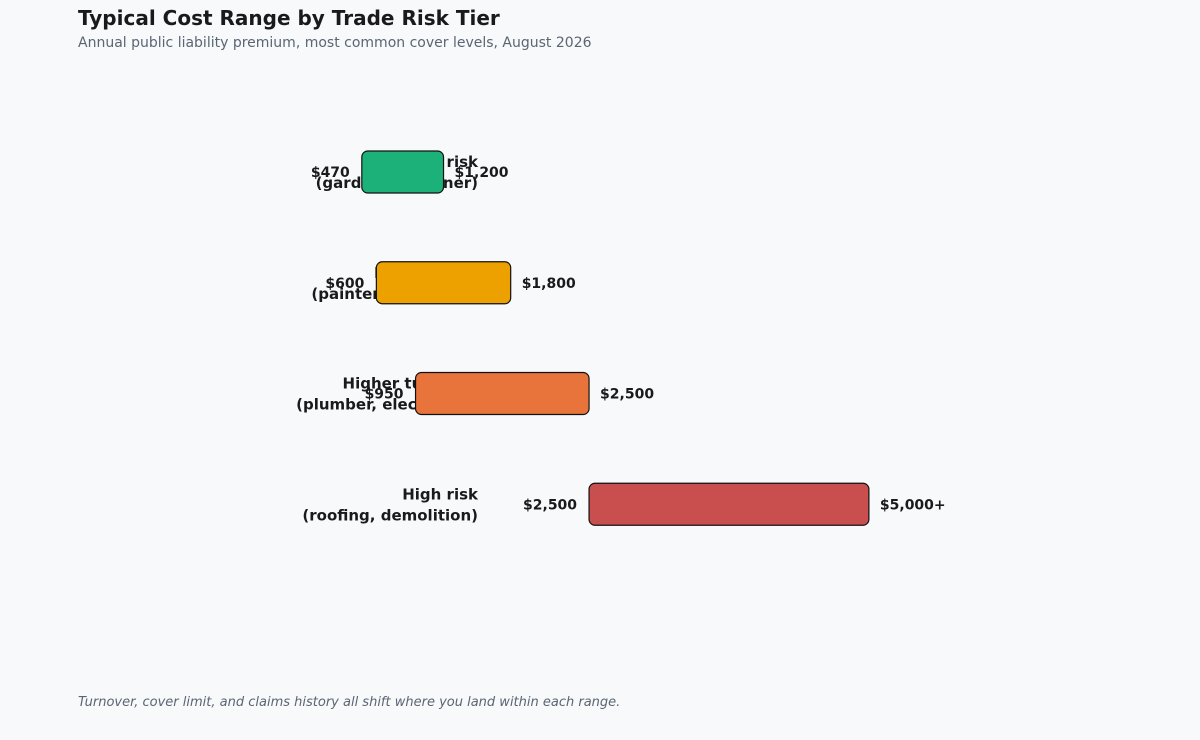 The image size is (1200, 740). Describe the element at coordinates (550, 505) in the screenshot. I see `low-value-label: $2,500` at that location.